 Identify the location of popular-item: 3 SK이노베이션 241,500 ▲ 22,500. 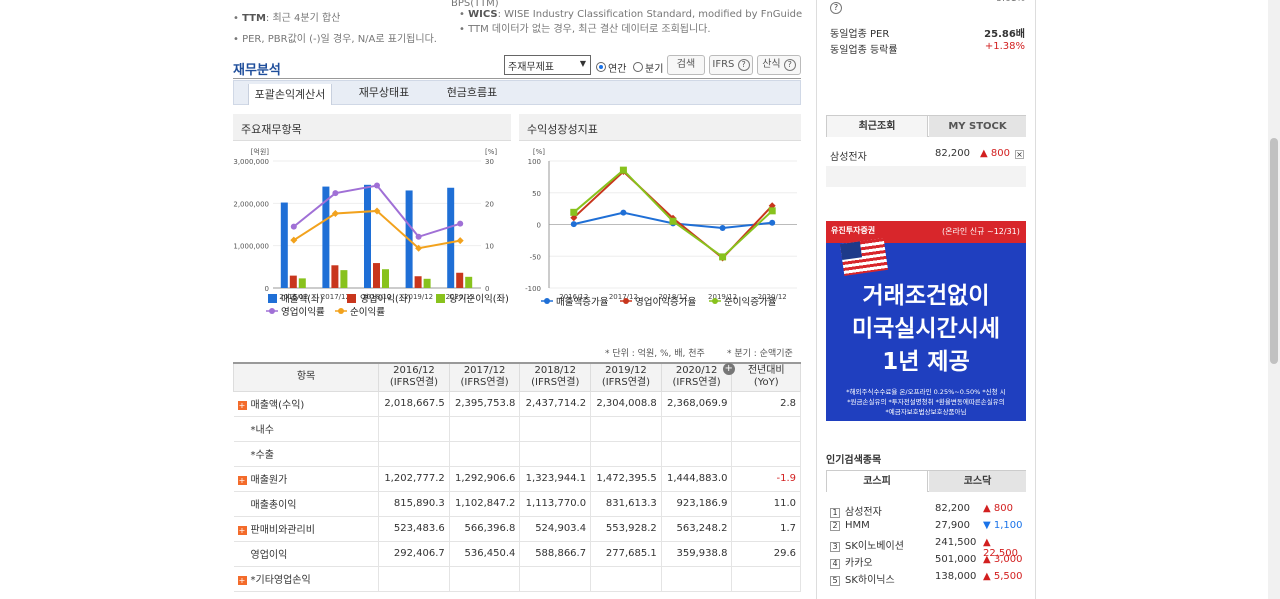
(927, 548).